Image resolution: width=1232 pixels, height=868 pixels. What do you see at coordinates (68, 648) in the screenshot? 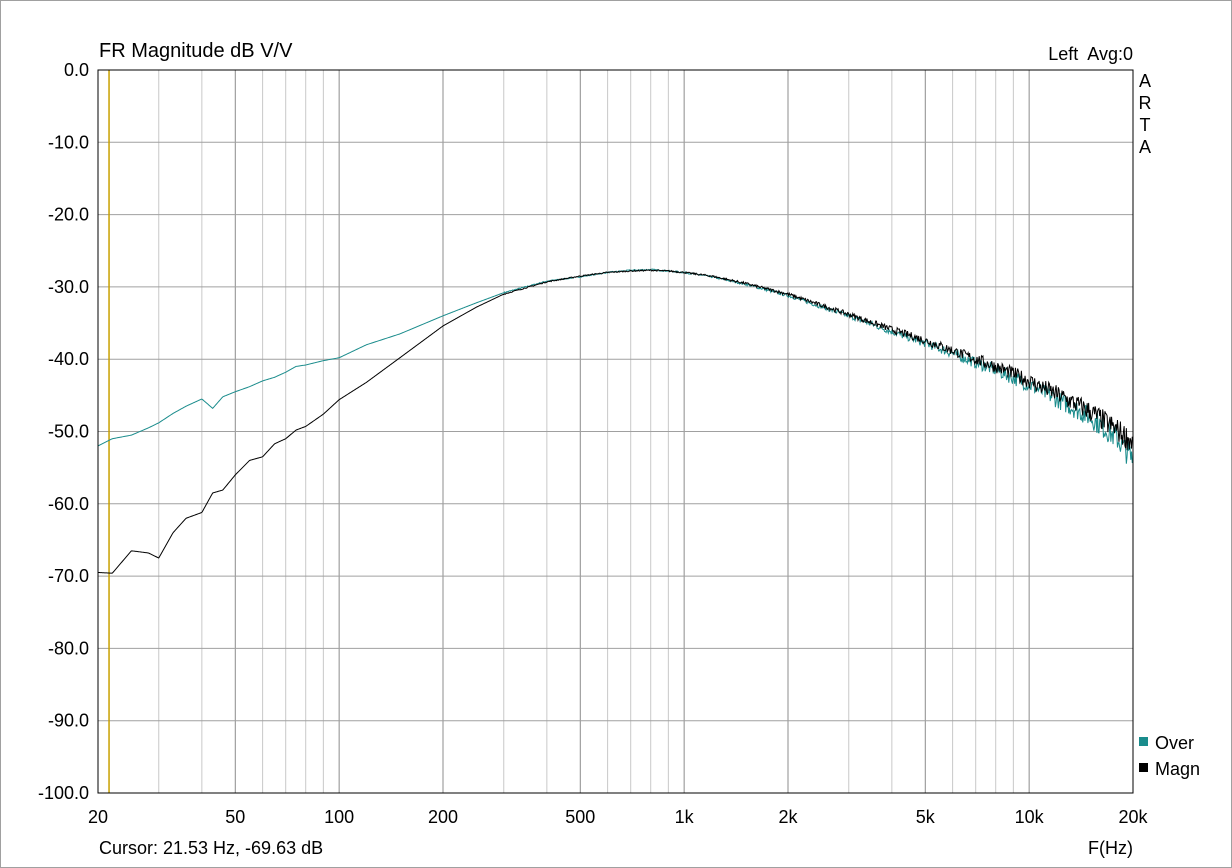
I see `y-tick-label: -80.0` at bounding box center [68, 648].